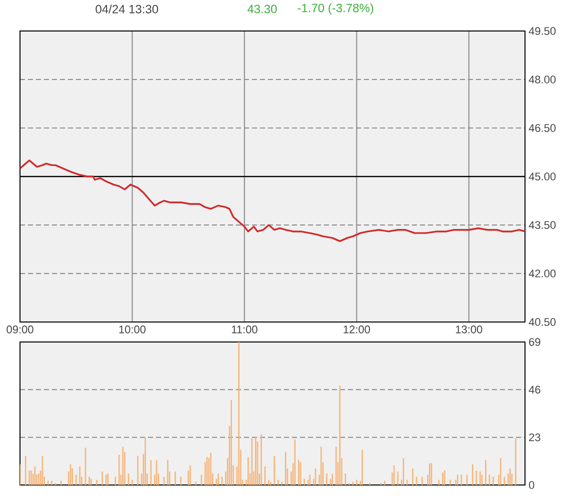 Image resolution: width=580 pixels, height=500 pixels. What do you see at coordinates (534, 390) in the screenshot?
I see `y-tick-label: 46` at bounding box center [534, 390].